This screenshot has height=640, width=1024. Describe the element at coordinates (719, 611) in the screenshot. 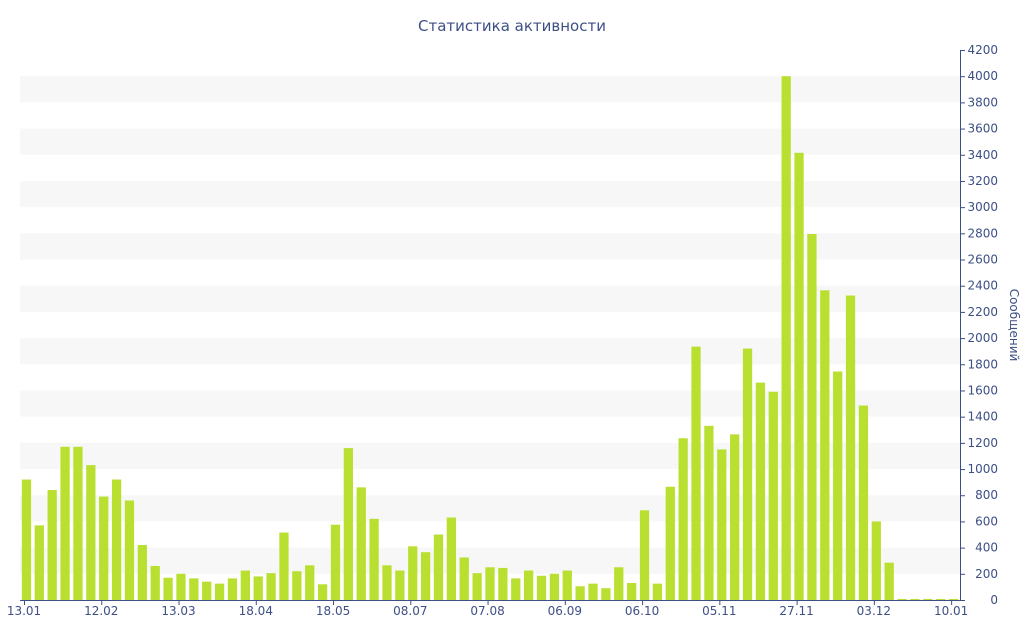

I see `x-tick-label: 05.11` at that location.